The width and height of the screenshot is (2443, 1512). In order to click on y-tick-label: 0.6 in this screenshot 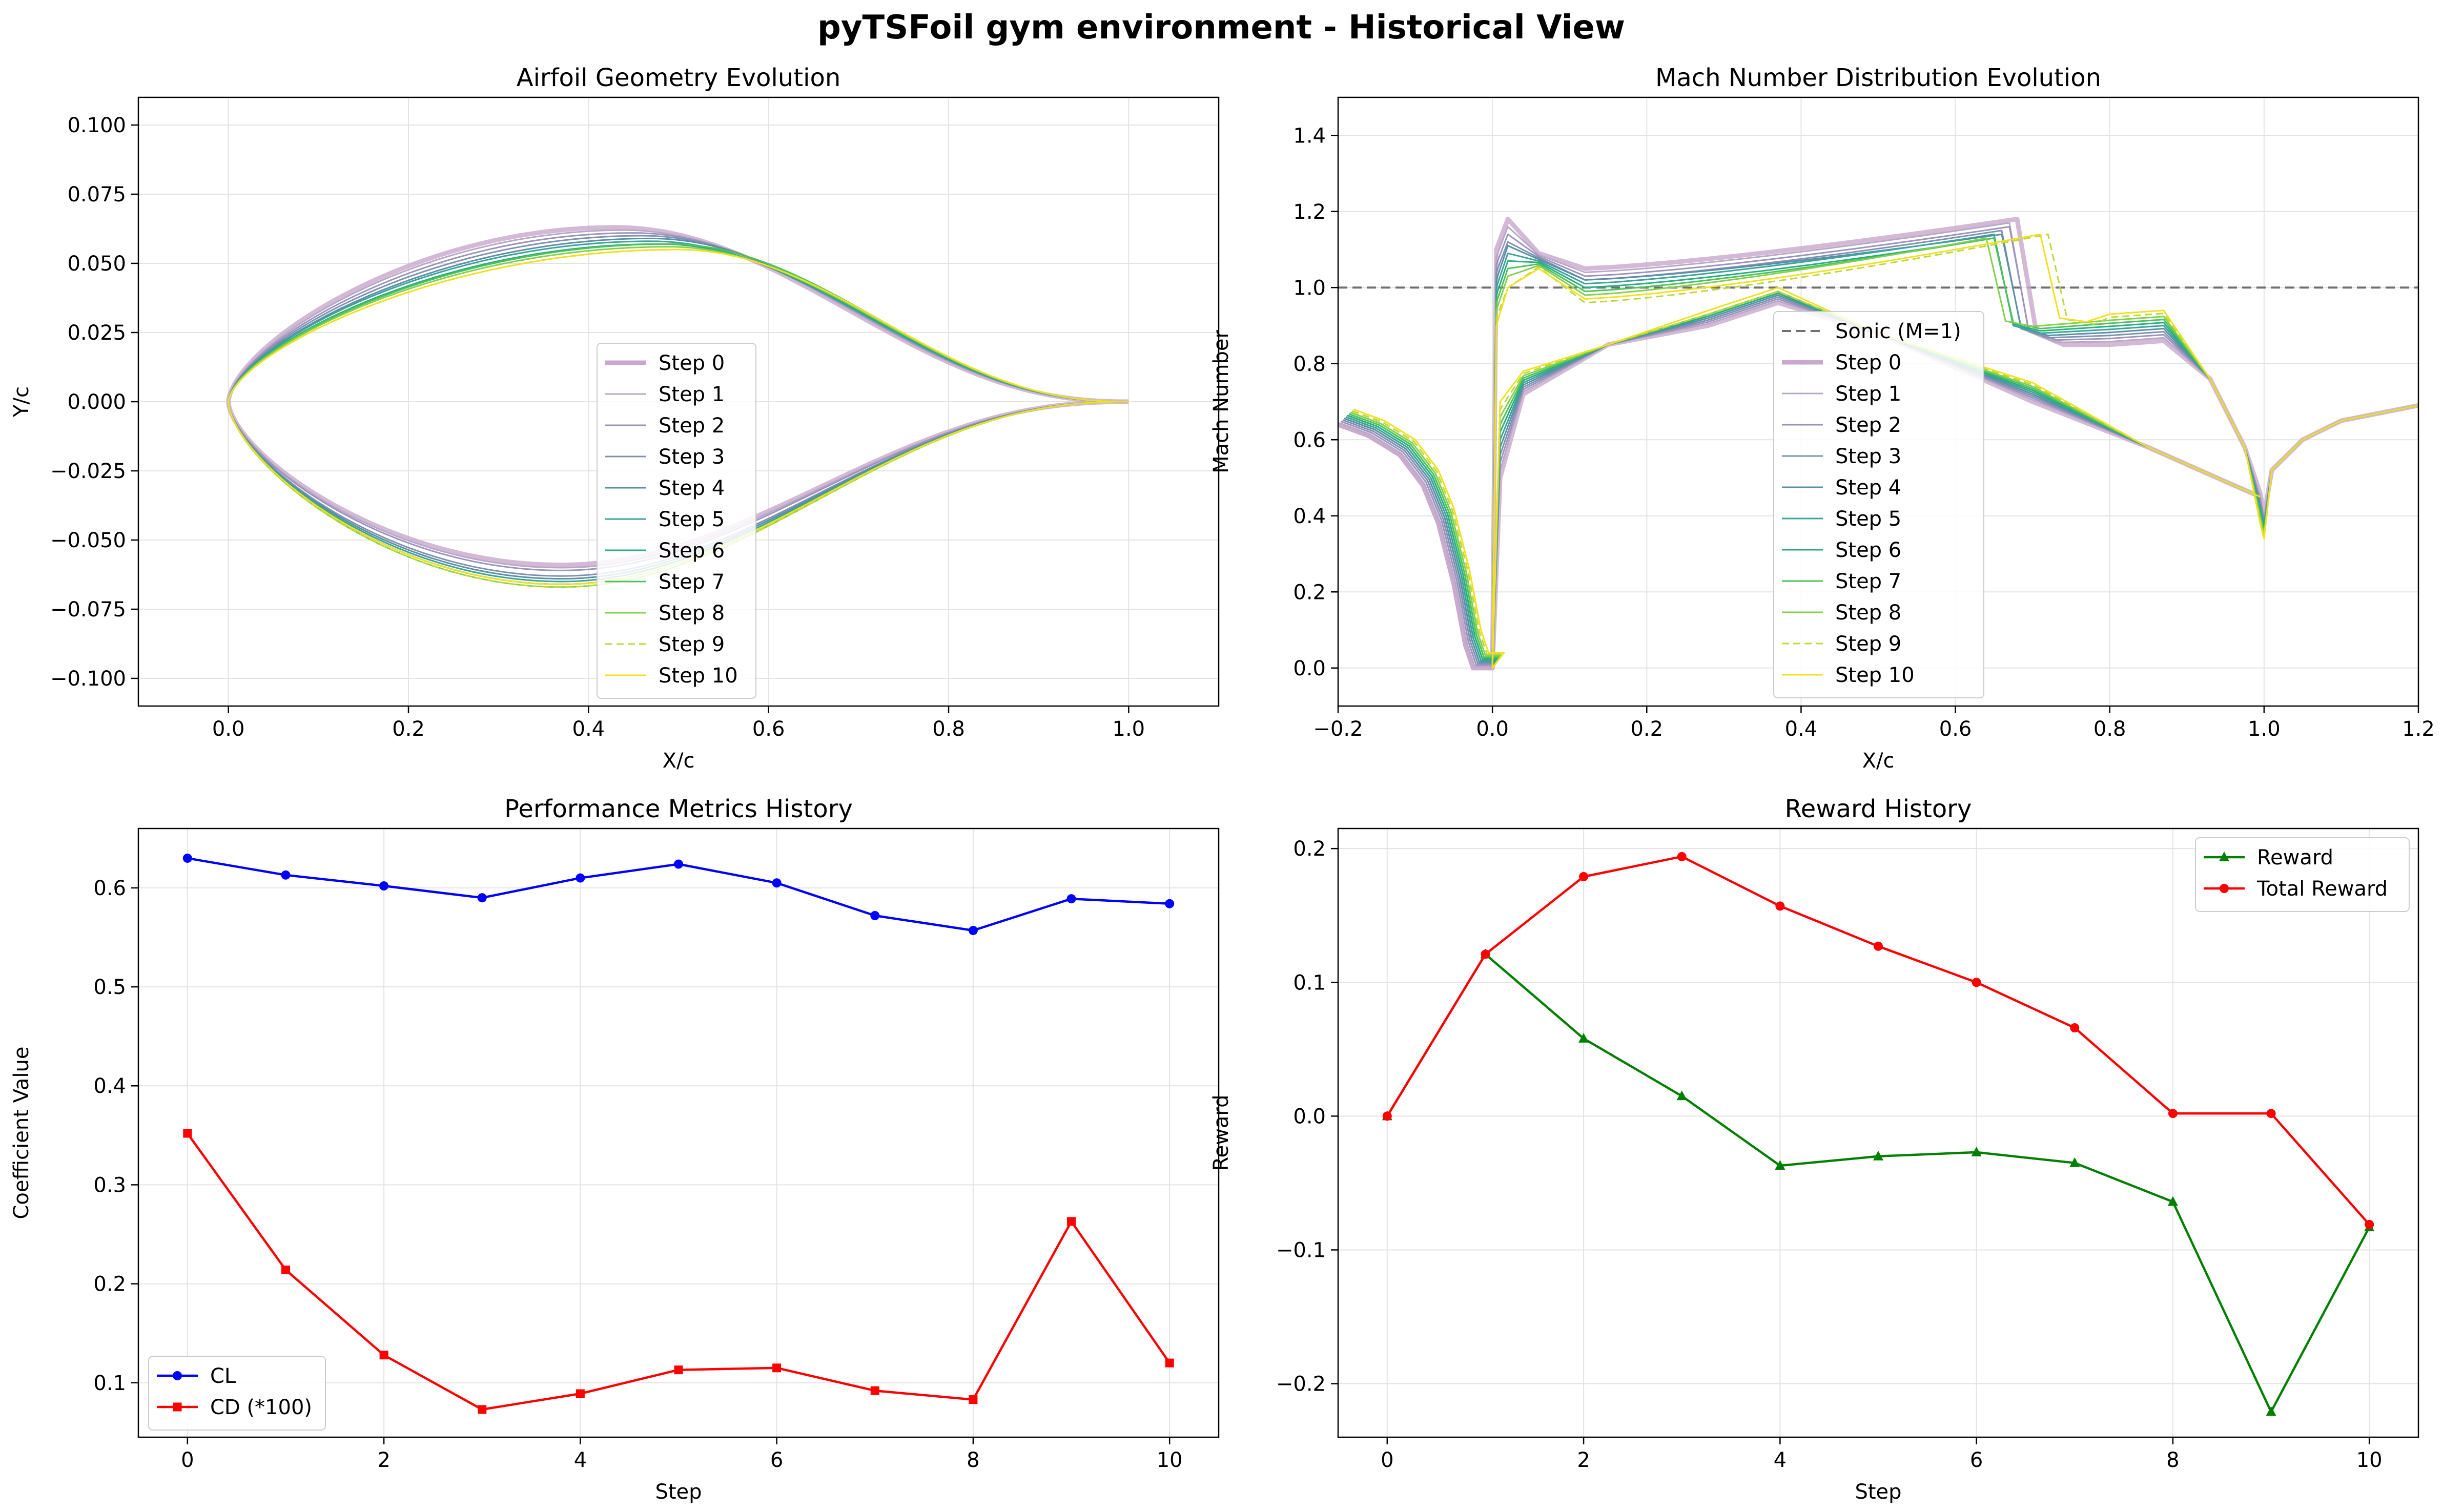, I will do `click(109, 888)`.